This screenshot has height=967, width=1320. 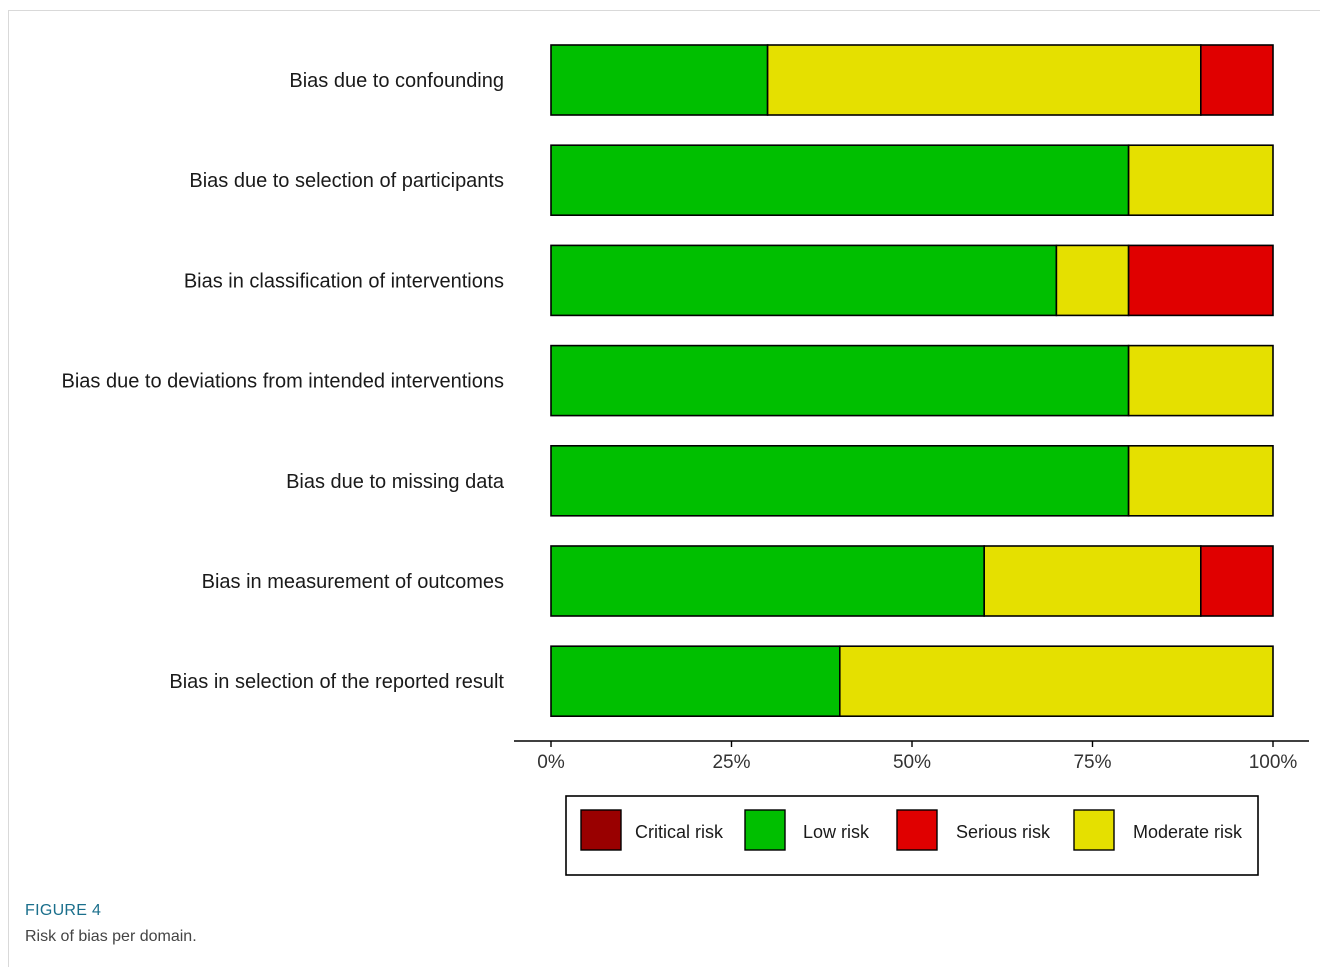 I want to click on category-label: Bias in classification of interventions, so click(x=344, y=281).